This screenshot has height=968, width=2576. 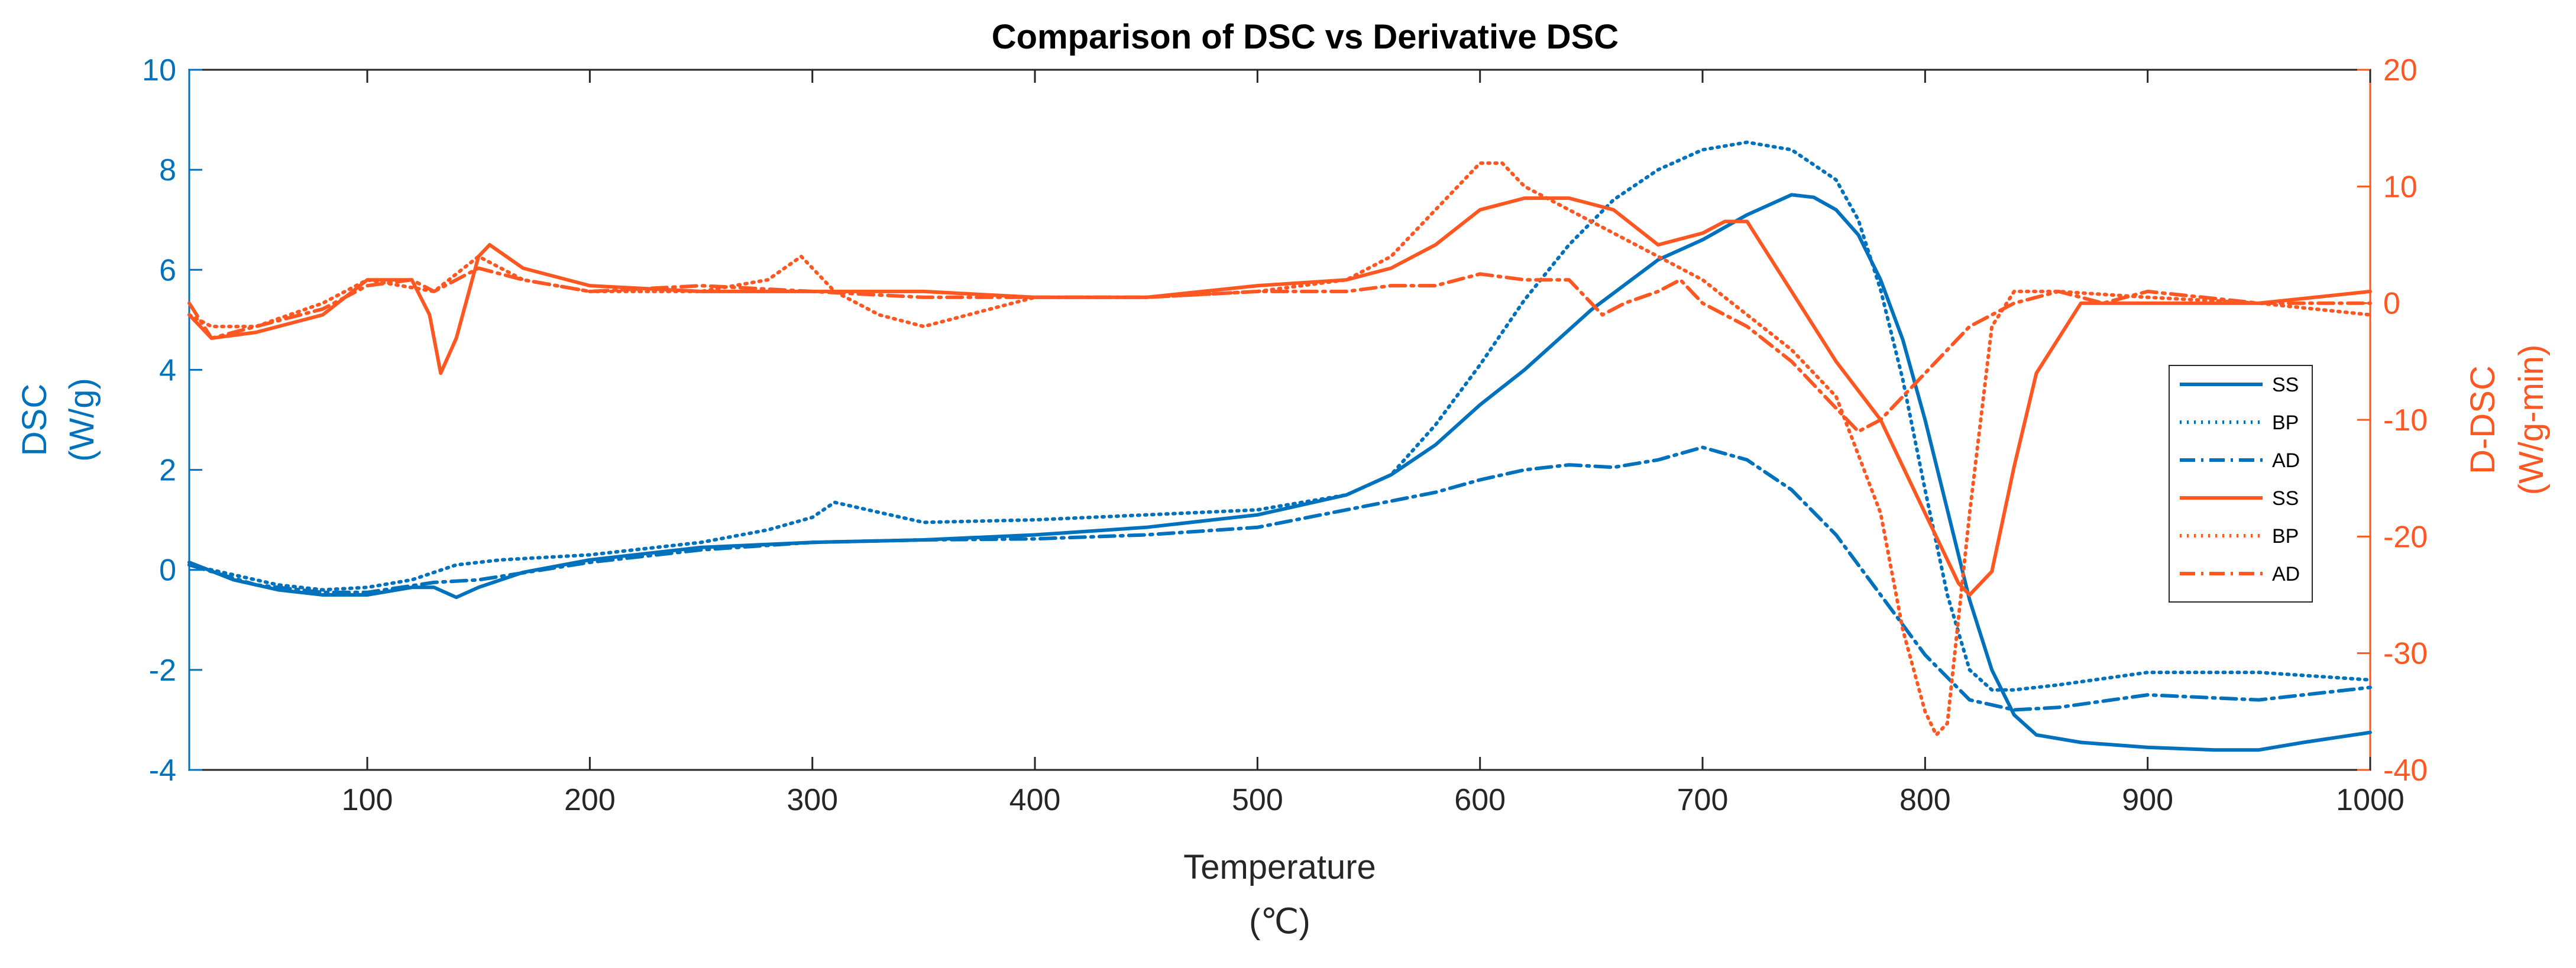 What do you see at coordinates (1035, 800) in the screenshot?
I see `x-tick-label: 400` at bounding box center [1035, 800].